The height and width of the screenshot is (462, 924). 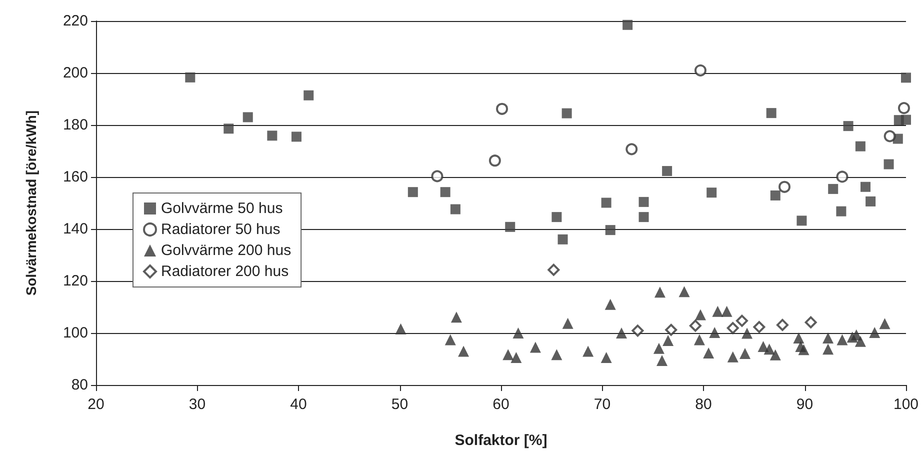 I want to click on legend-label: Radiatorer 50 hus, so click(x=220, y=229).